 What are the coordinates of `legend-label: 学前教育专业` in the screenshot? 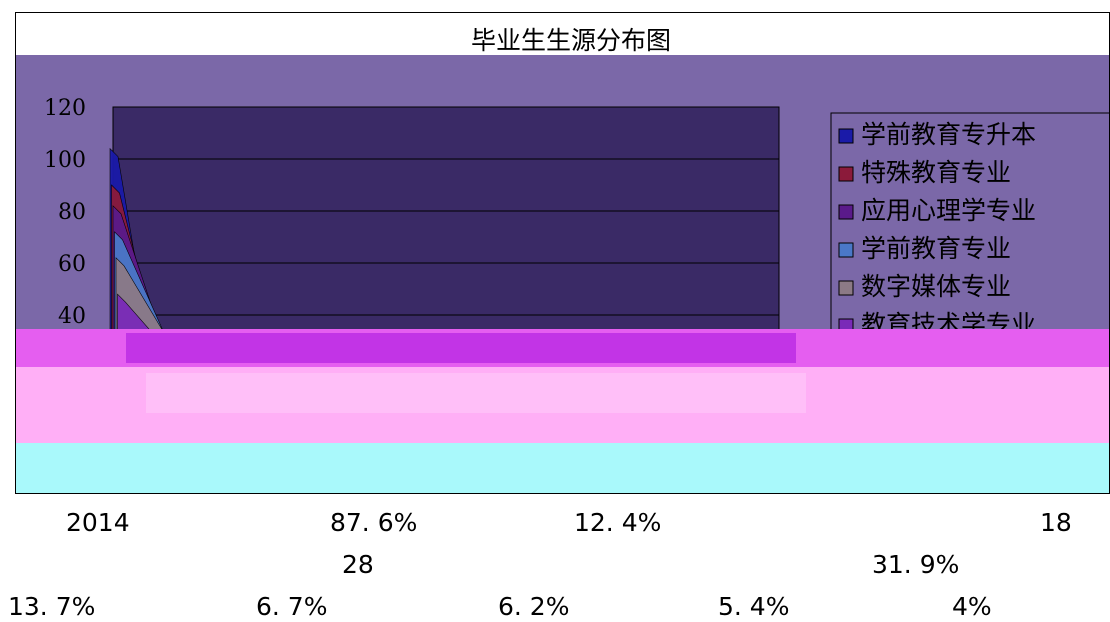 It's located at (936, 248).